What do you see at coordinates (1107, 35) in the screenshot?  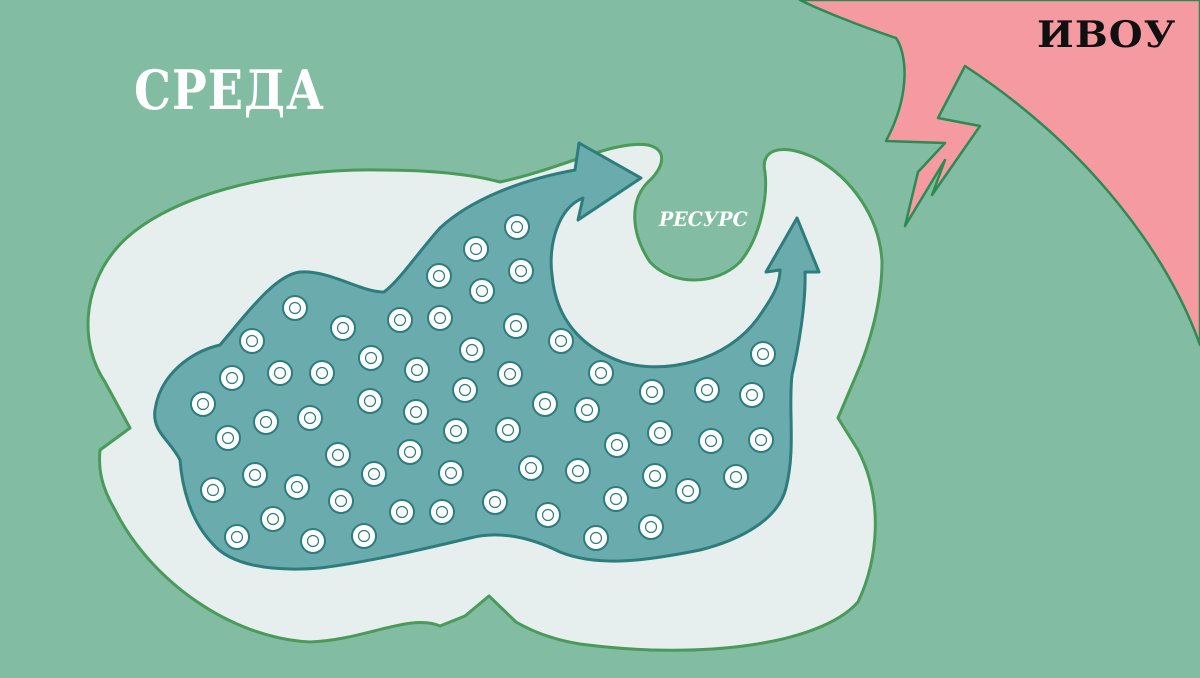 I see `threat-label: ИВОУ` at bounding box center [1107, 35].